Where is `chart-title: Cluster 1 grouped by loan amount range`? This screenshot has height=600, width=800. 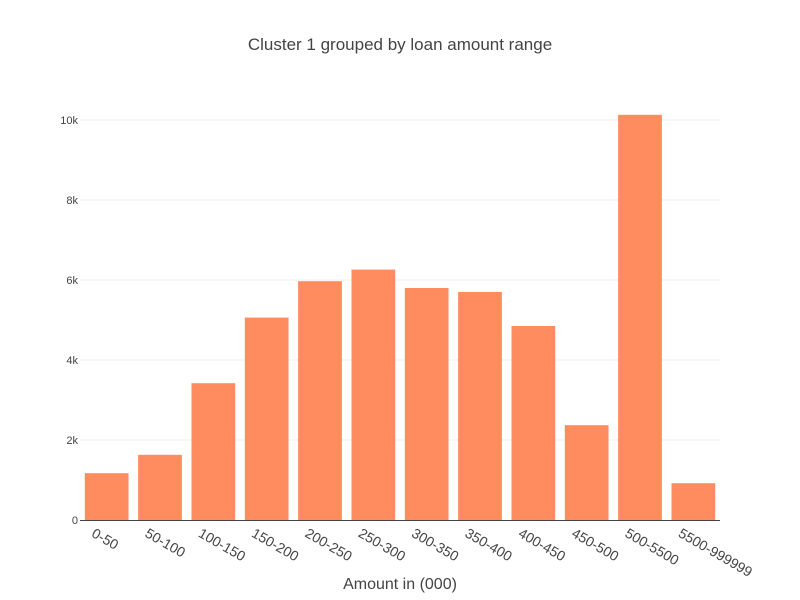
chart-title: Cluster 1 grouped by loan amount range is located at coordinates (400, 44).